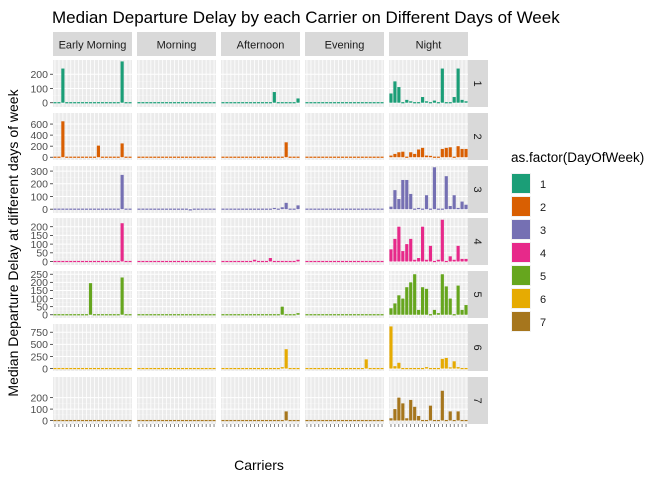 Image resolution: width=672 pixels, height=485 pixels. I want to click on column-strip-label: Night, so click(429, 46).